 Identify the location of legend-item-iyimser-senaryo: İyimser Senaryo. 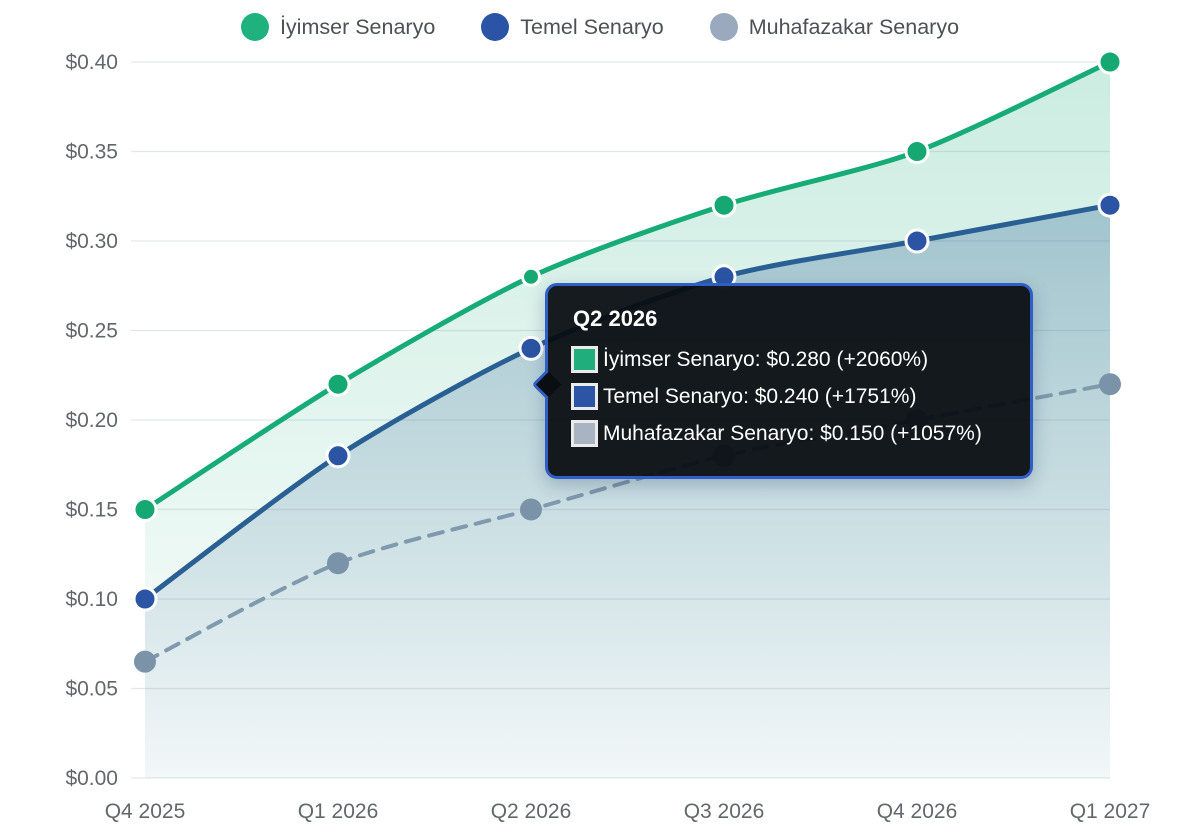
(338, 27).